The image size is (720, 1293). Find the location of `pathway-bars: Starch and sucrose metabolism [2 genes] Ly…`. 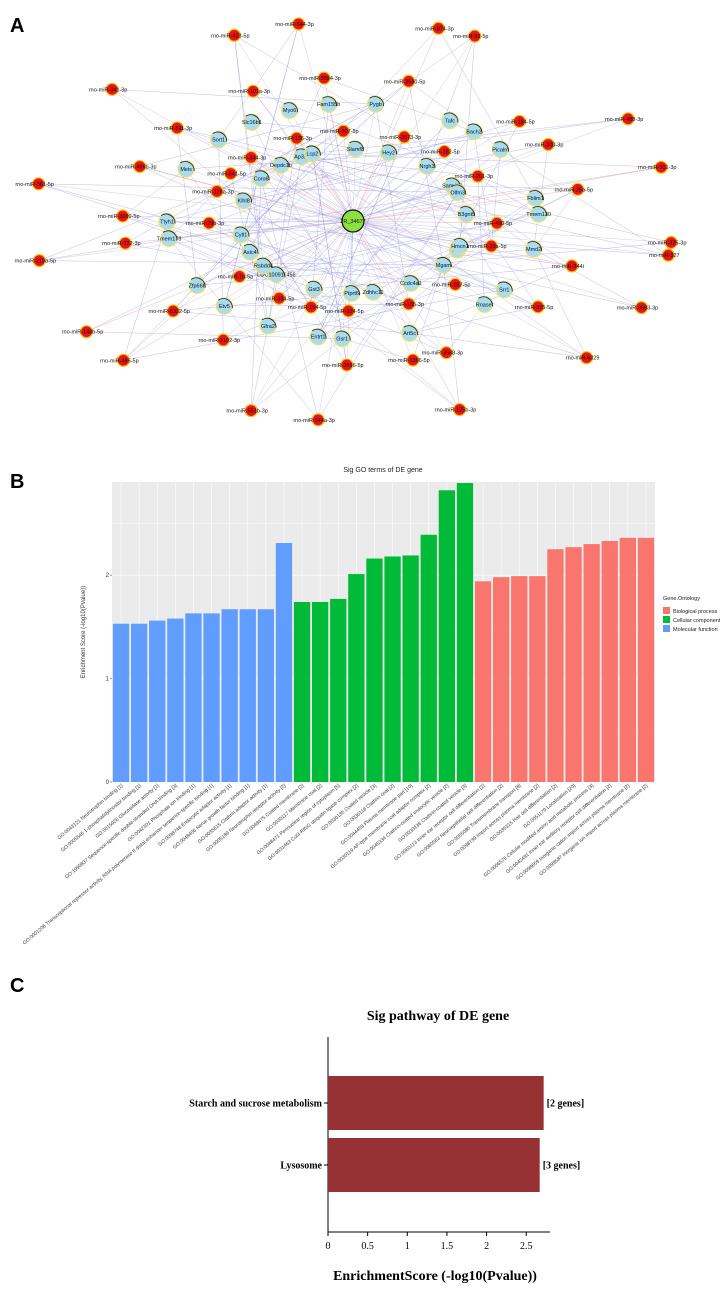

pathway-bars: Starch and sucrose metabolism [2 genes] Ly… is located at coordinates (386, 1134).